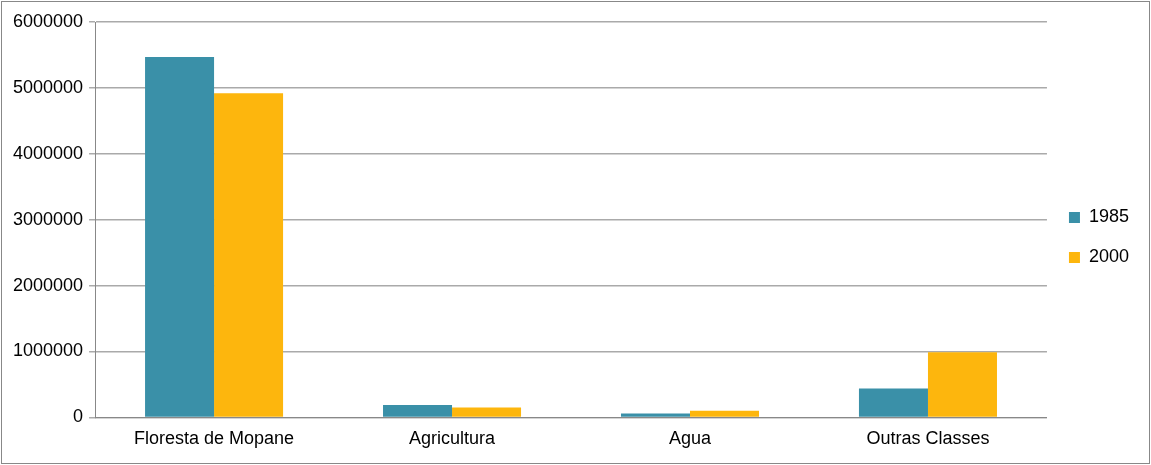 The width and height of the screenshot is (1151, 465). I want to click on y-tick-label: 5000000, so click(48, 86).